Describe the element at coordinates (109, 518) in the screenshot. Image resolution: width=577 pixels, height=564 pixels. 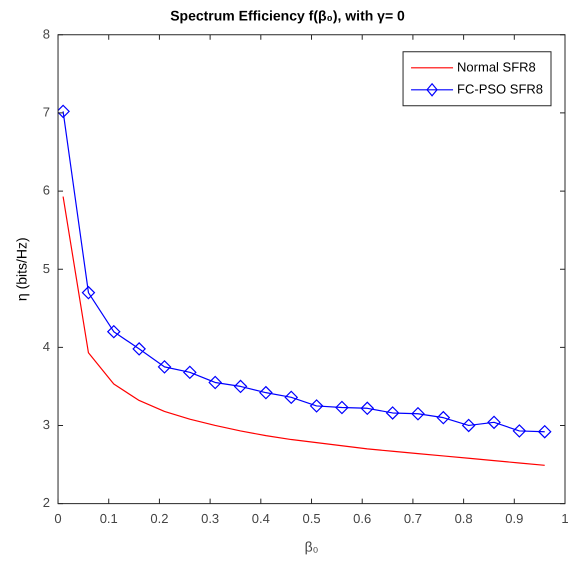
I see `x-tick-label: 0.1` at that location.